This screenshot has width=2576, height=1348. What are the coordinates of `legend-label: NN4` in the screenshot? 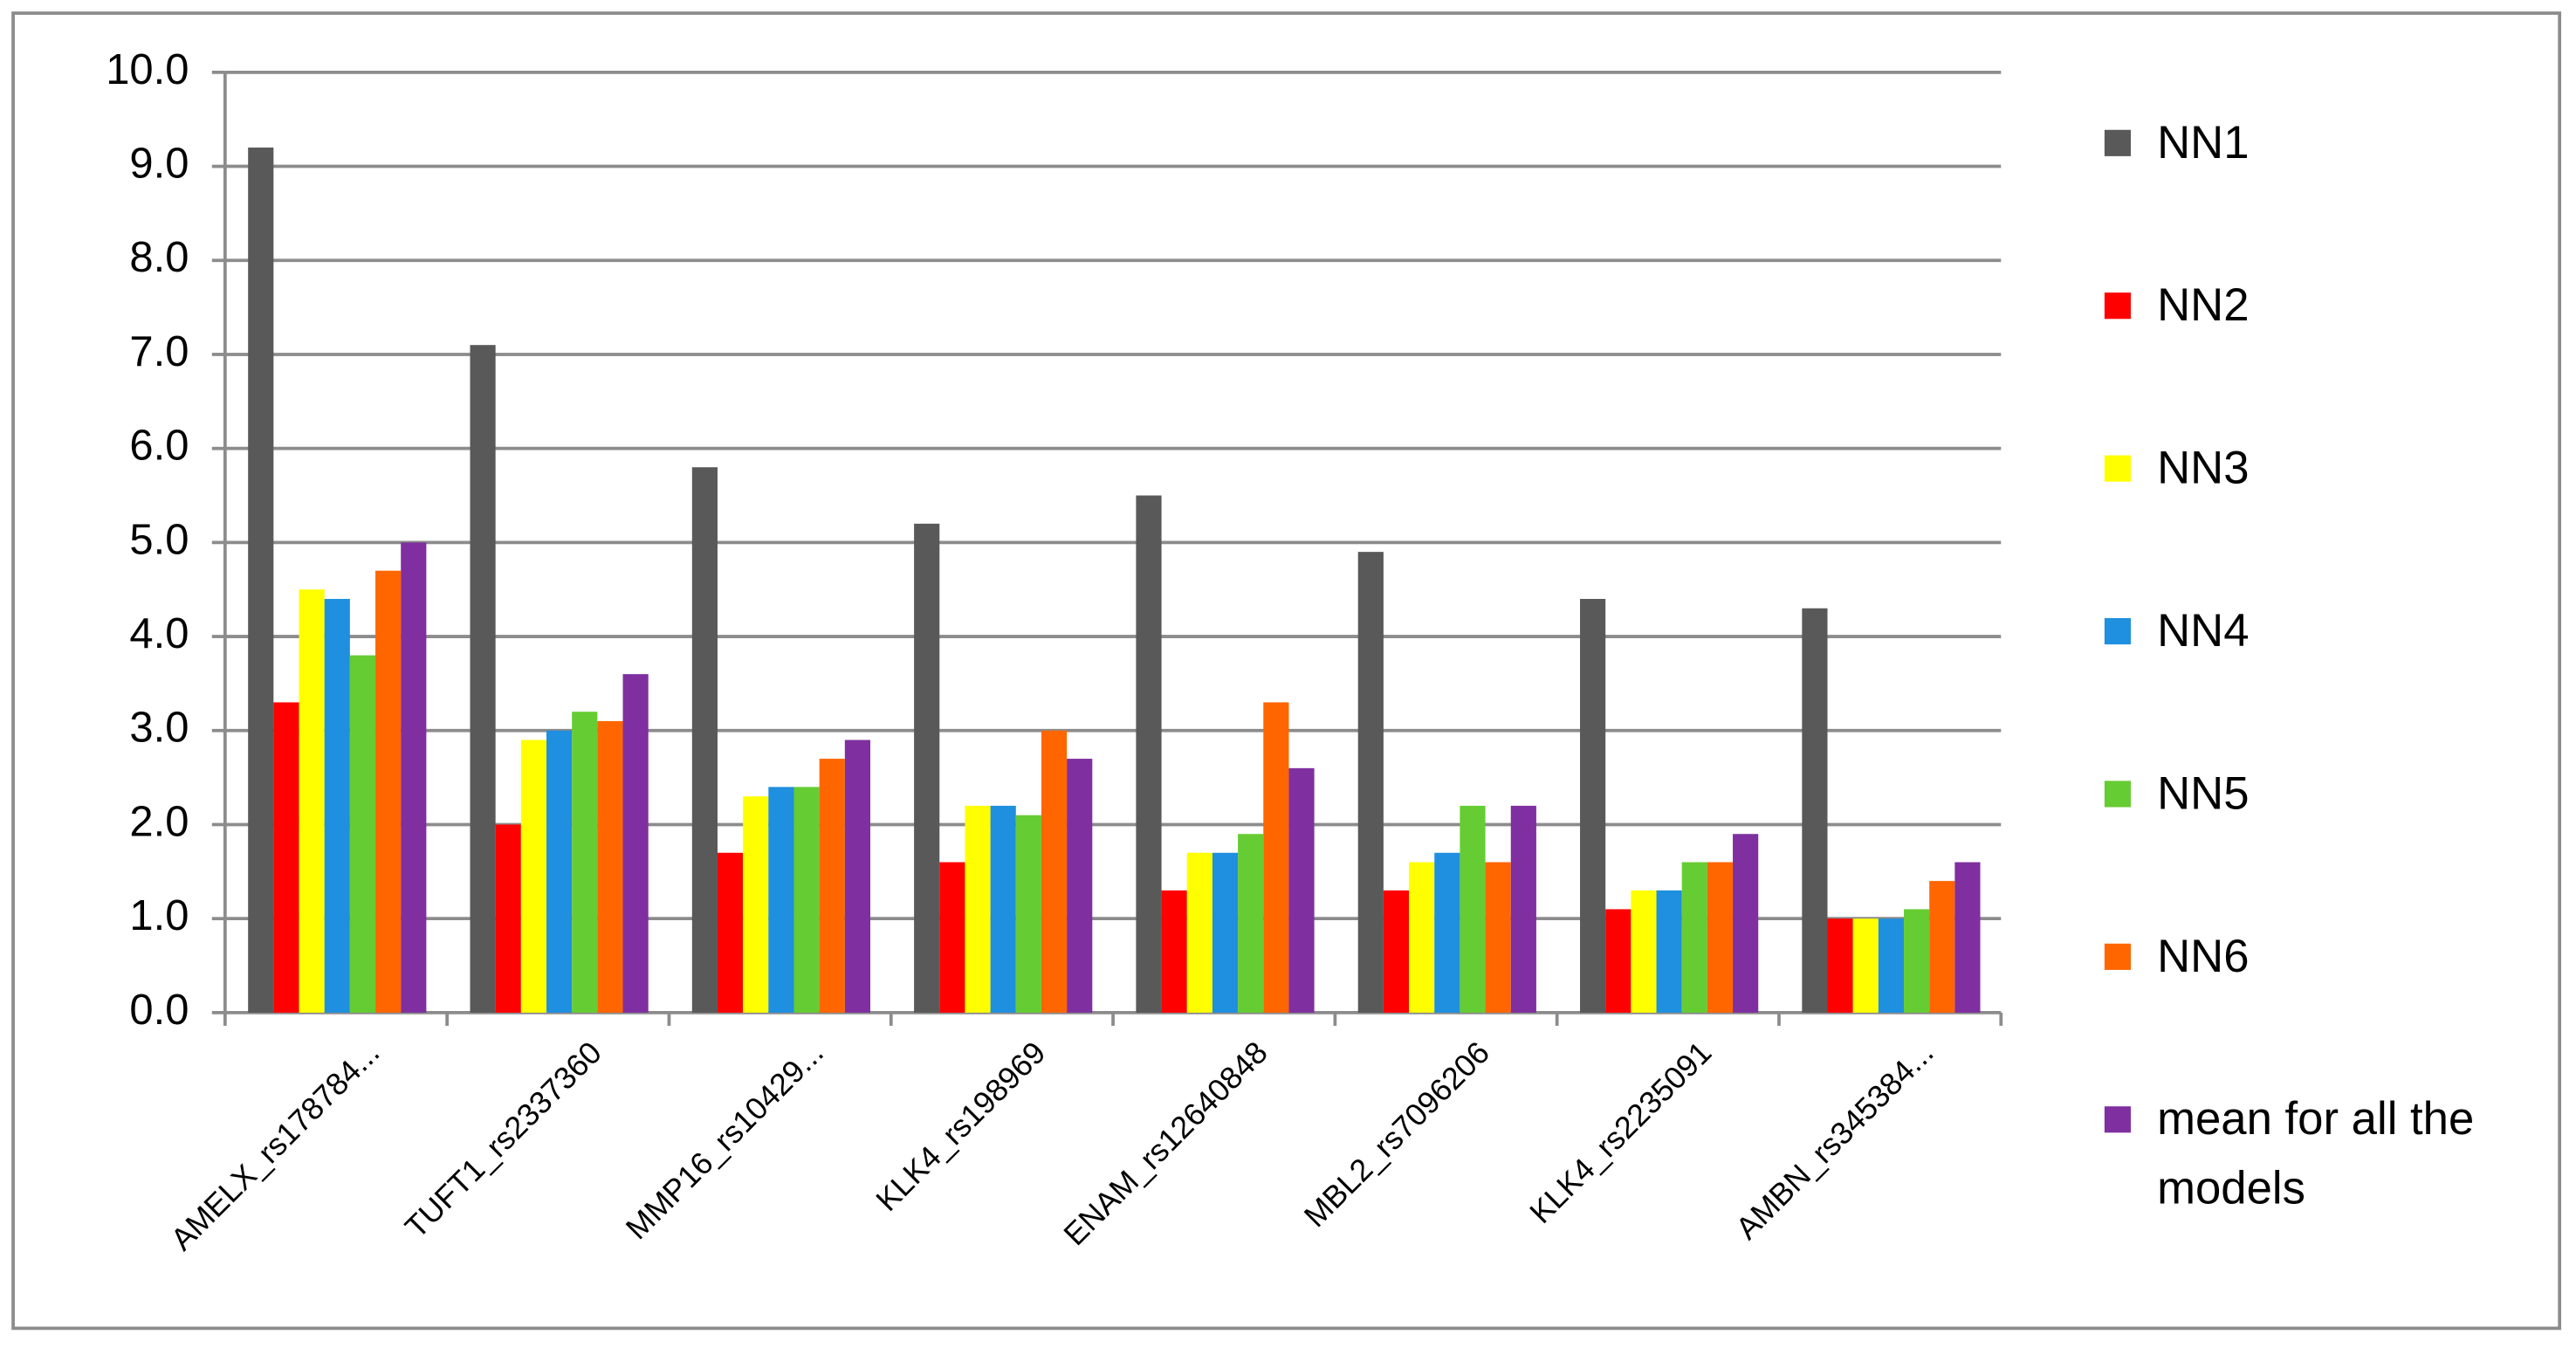 It's located at (2203, 630).